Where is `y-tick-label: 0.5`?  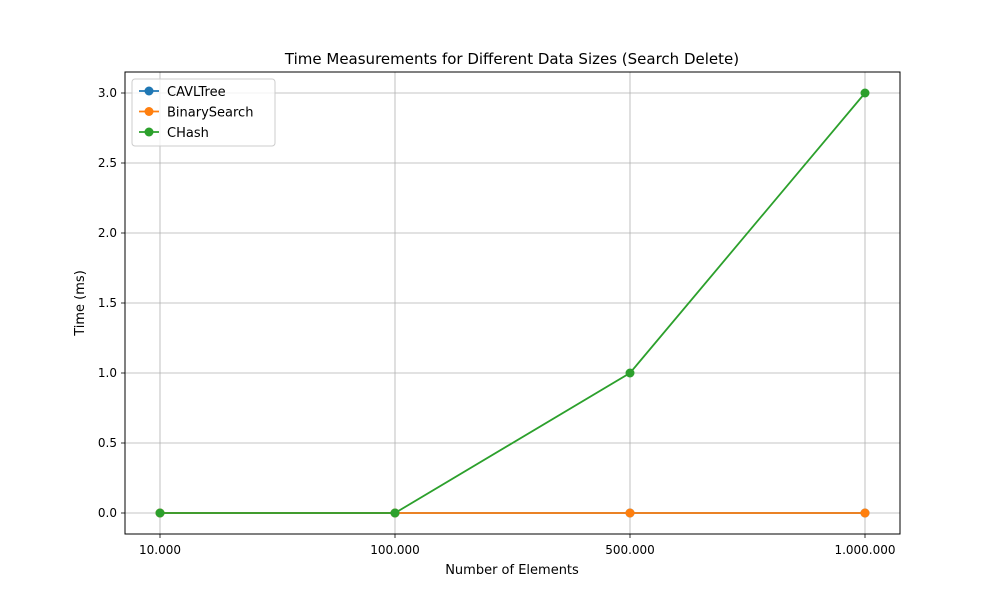 y-tick-label: 0.5 is located at coordinates (107, 443).